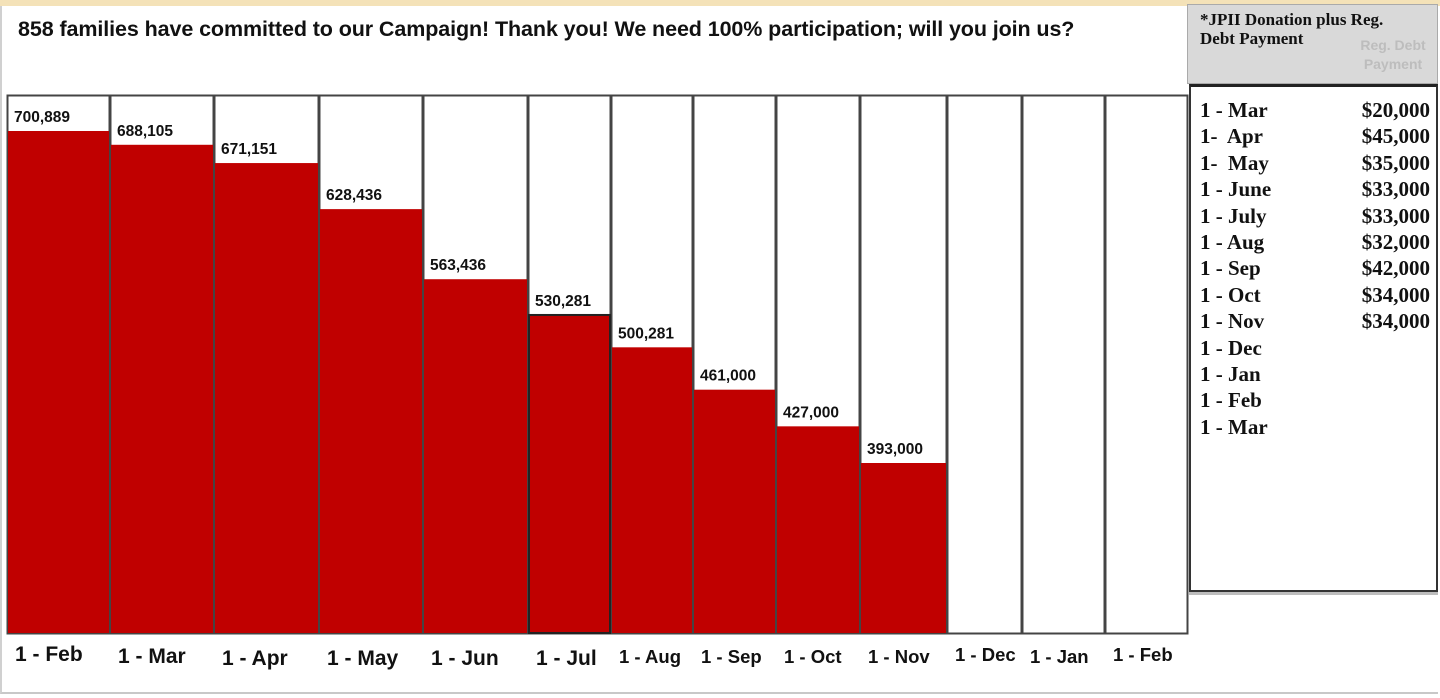 Image resolution: width=1440 pixels, height=698 pixels. Describe the element at coordinates (1292, 29) in the screenshot. I see `payment-schedule-title: *JPII Donation plus Reg. Debt Payment` at that location.